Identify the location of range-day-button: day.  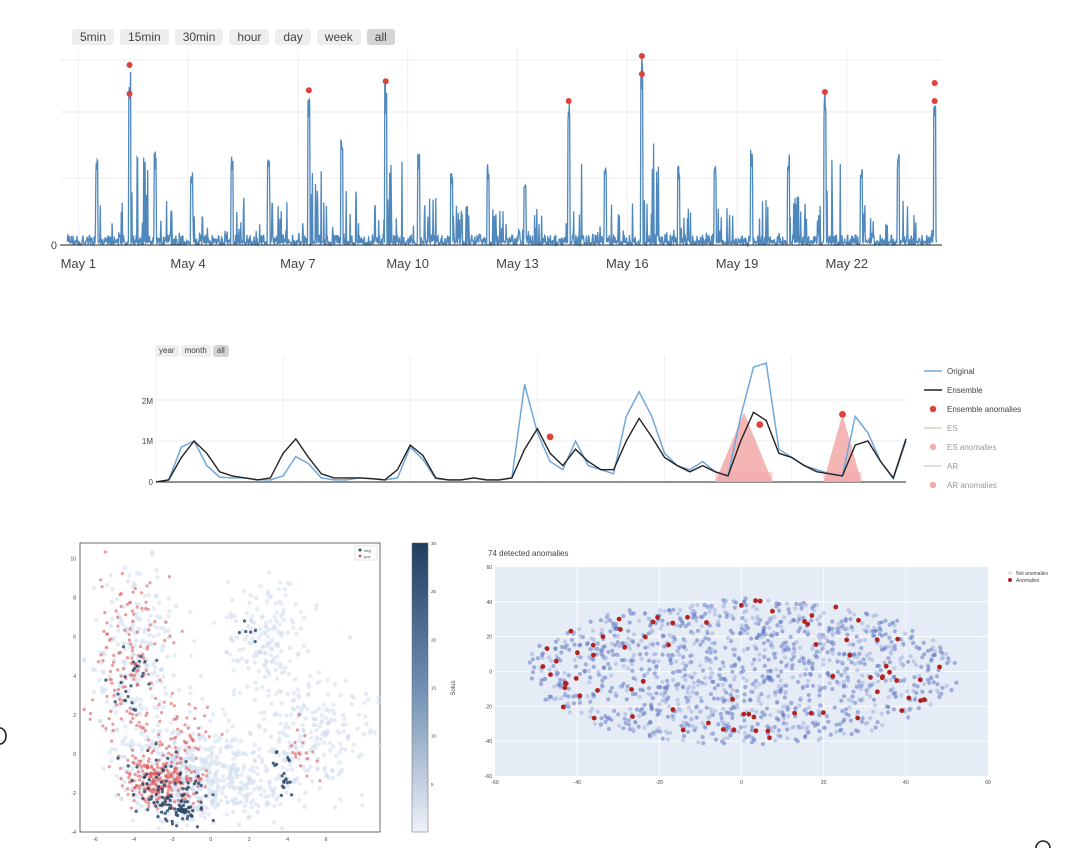
(293, 37).